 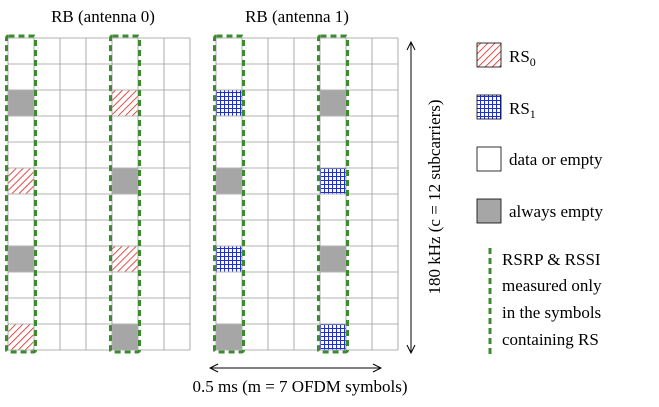 What do you see at coordinates (551, 259) in the screenshot?
I see `rsrp-line-1: RSRP & RSSI` at bounding box center [551, 259].